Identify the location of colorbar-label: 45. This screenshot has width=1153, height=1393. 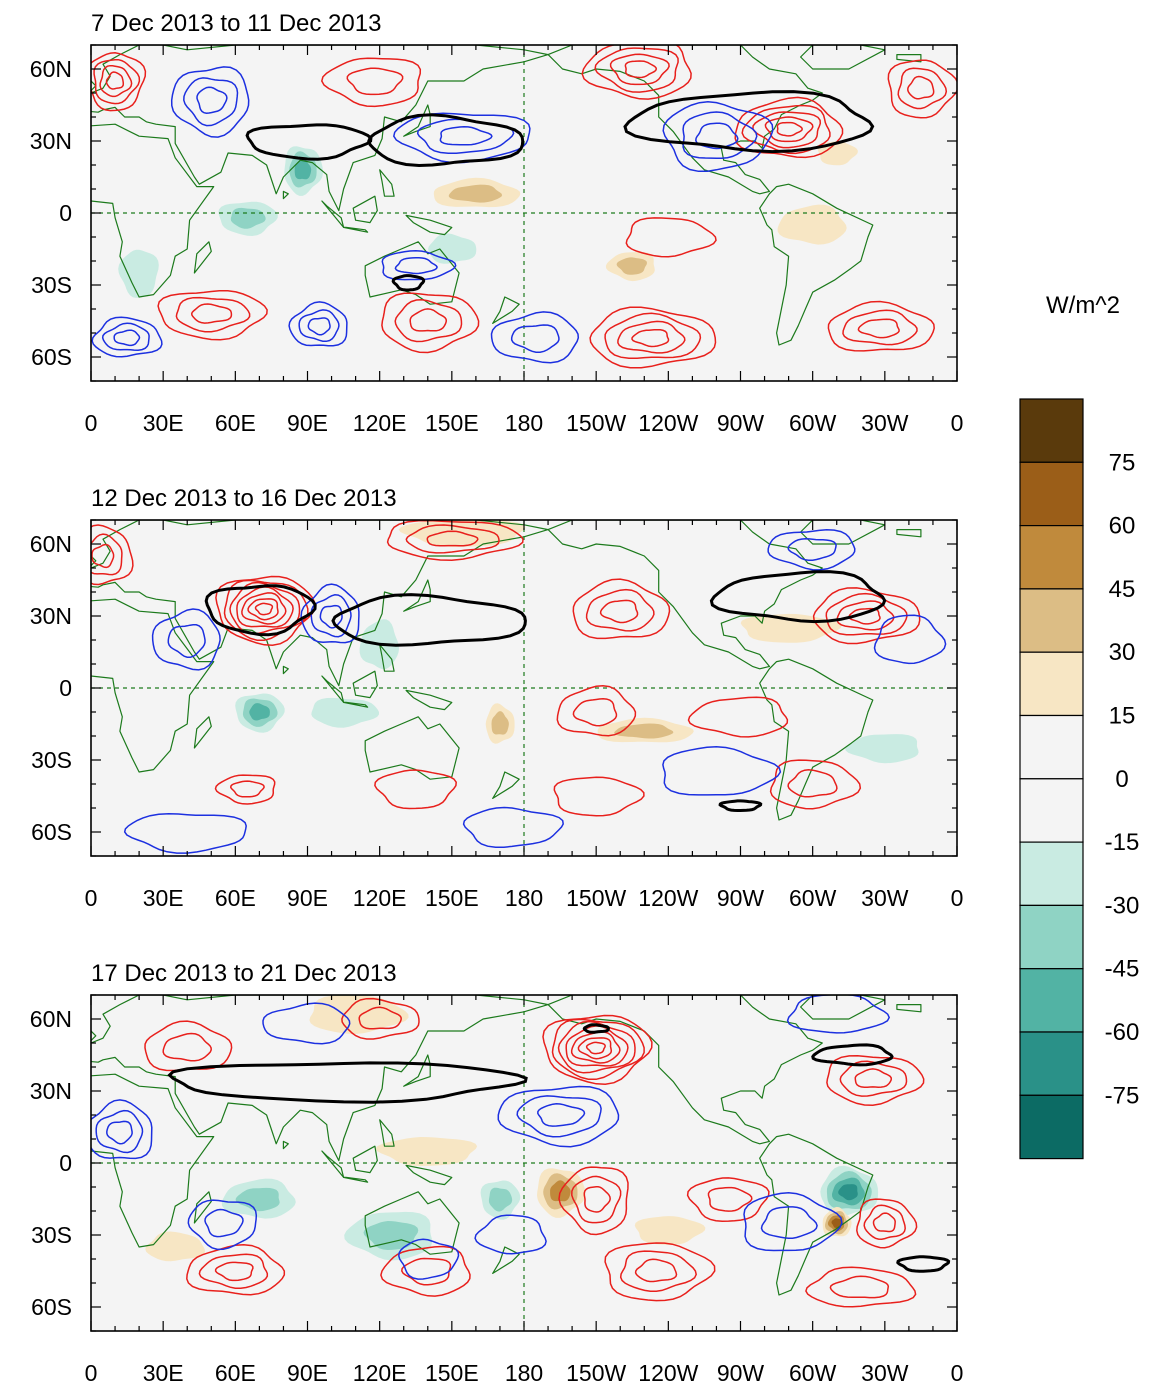
(1122, 589).